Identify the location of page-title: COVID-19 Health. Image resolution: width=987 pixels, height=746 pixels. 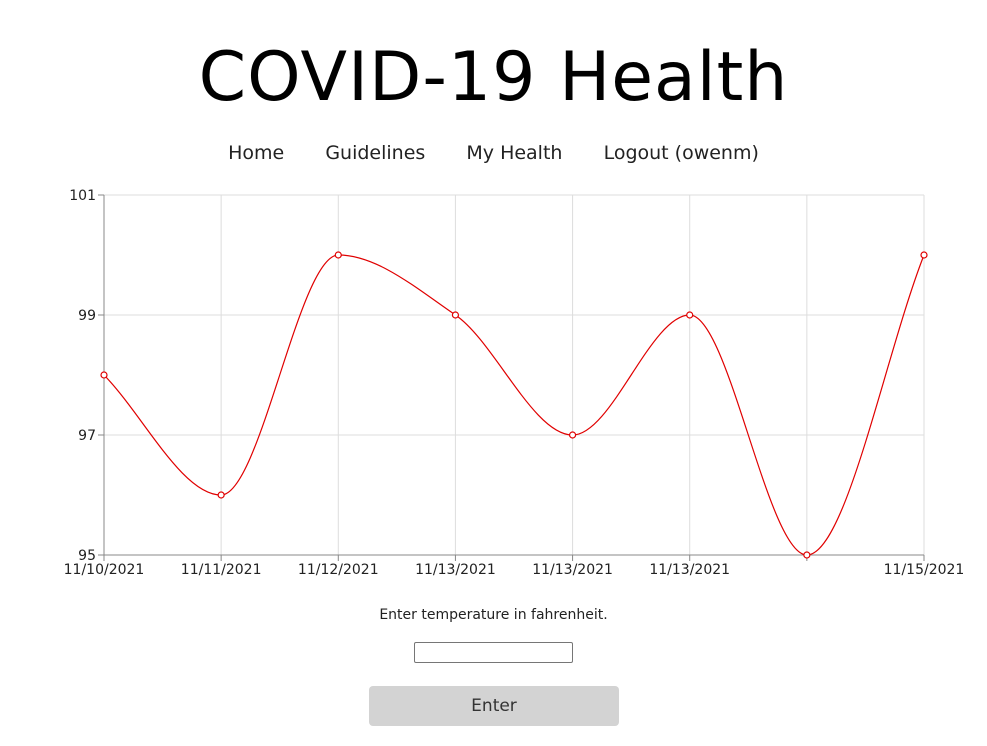
(493, 77).